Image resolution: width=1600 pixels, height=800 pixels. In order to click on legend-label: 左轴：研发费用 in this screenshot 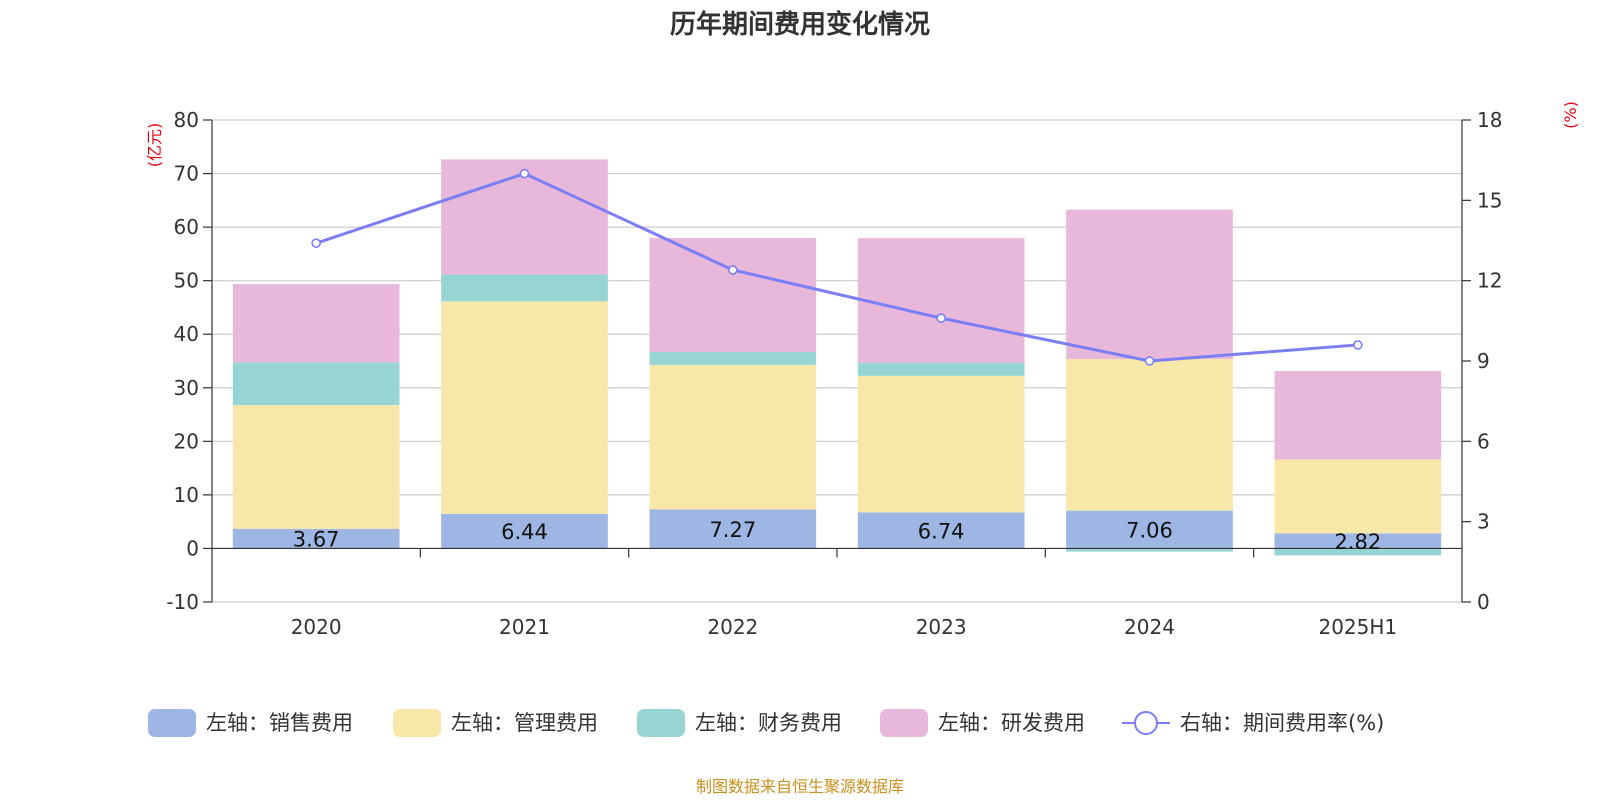, I will do `click(1011, 723)`.